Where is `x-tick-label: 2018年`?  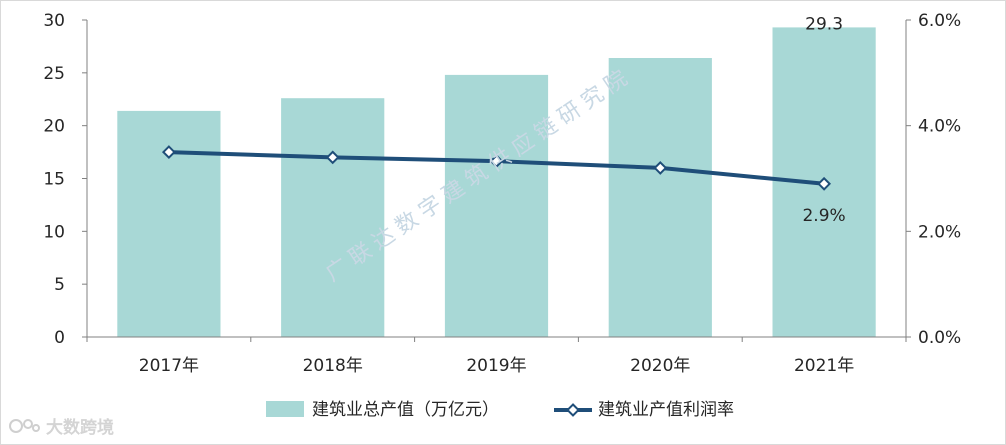 x-tick-label: 2018年 is located at coordinates (333, 366).